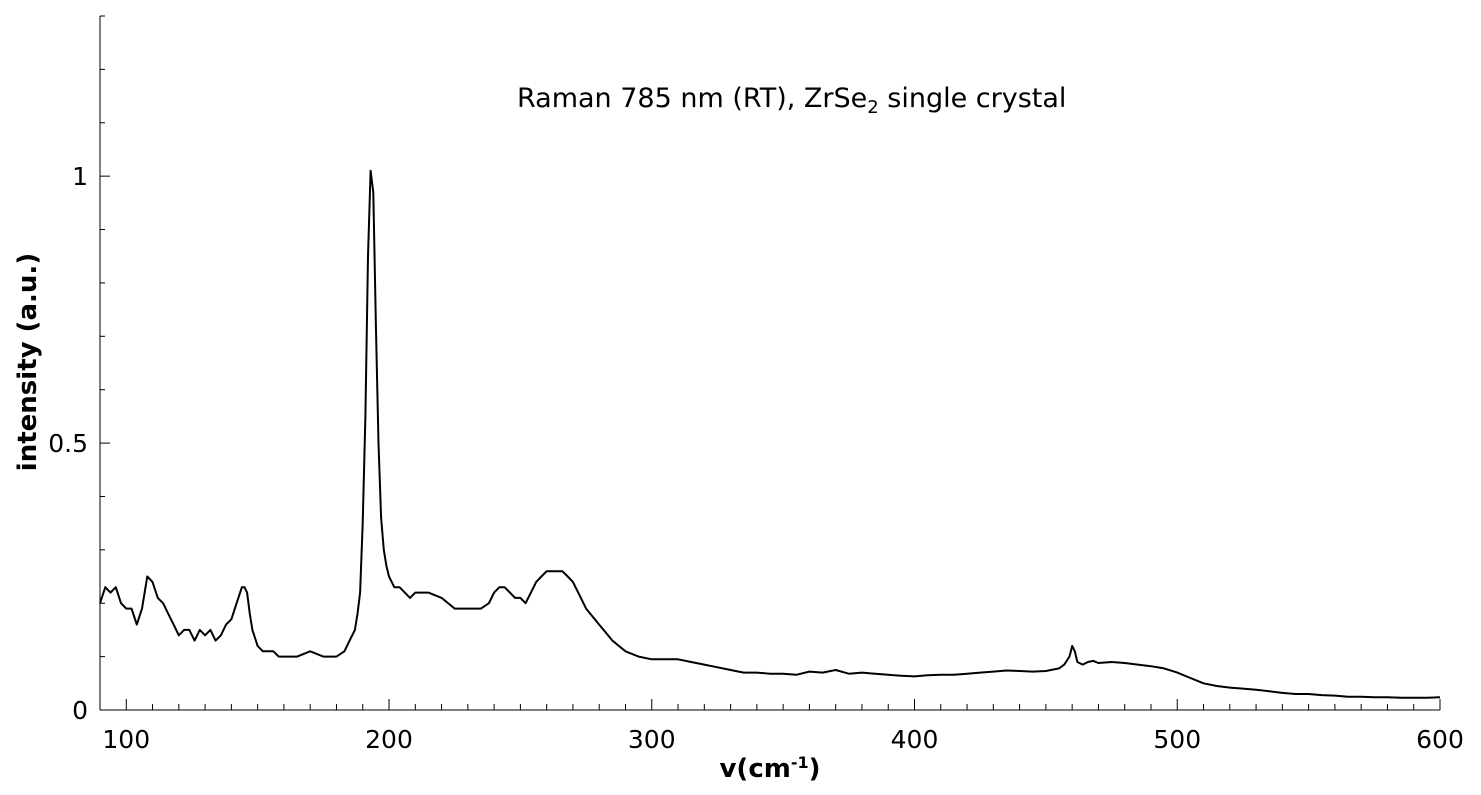 This screenshot has width=1481, height=795. What do you see at coordinates (126, 739) in the screenshot?
I see `x-tick-label: 100` at bounding box center [126, 739].